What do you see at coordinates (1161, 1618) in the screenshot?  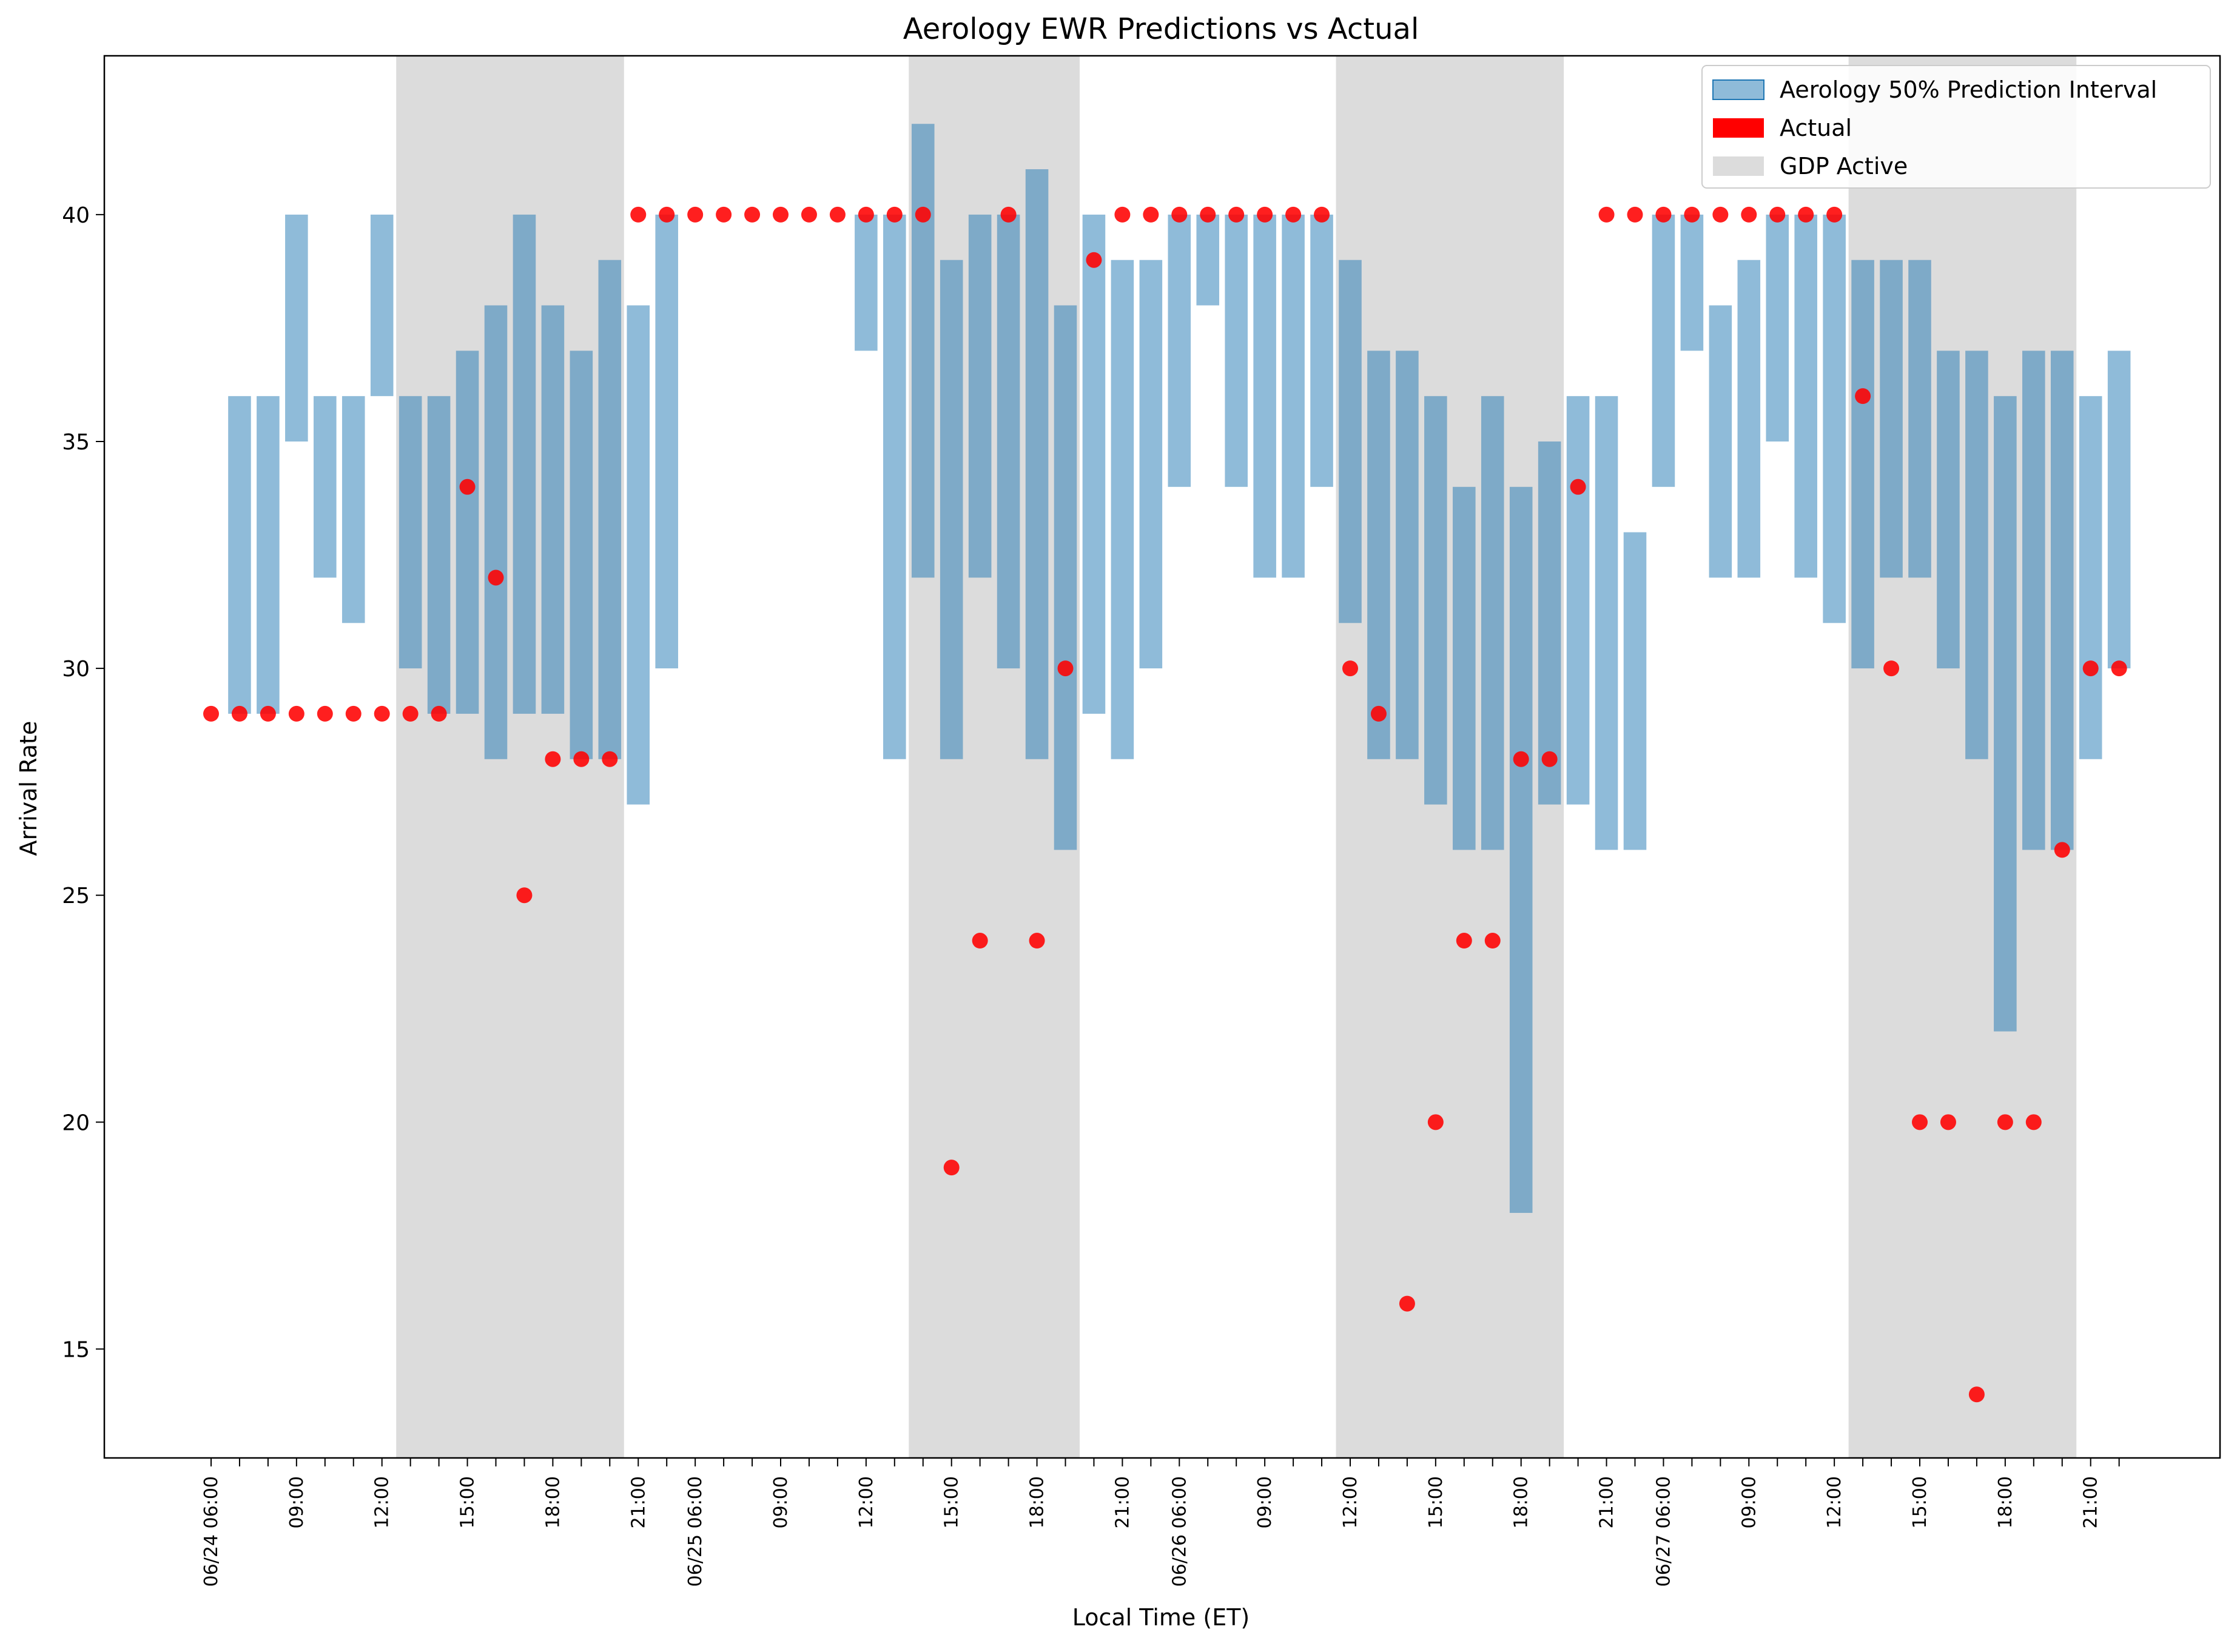 I see `x-axis-label: Local Time (ET)` at bounding box center [1161, 1618].